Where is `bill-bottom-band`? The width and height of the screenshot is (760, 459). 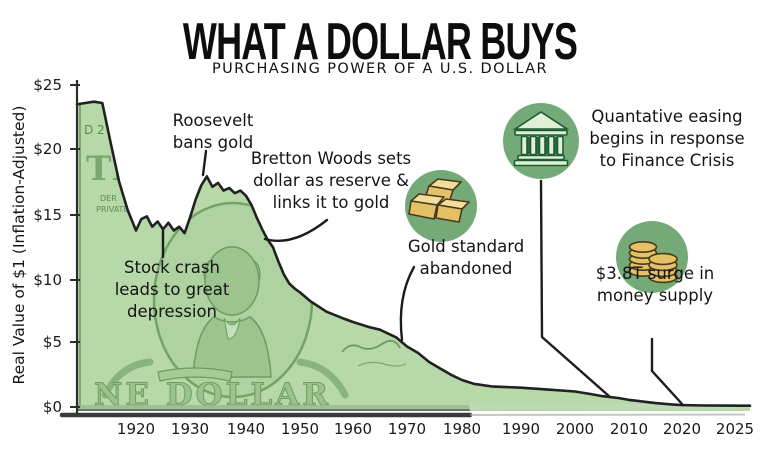
bill-bottom-band is located at coordinates (273, 407).